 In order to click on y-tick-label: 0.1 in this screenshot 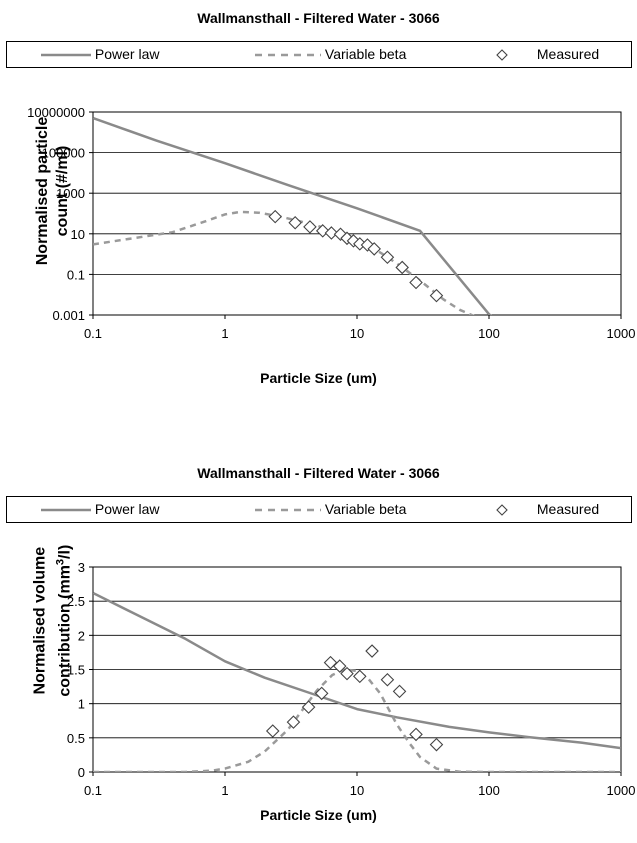, I will do `click(76, 274)`.